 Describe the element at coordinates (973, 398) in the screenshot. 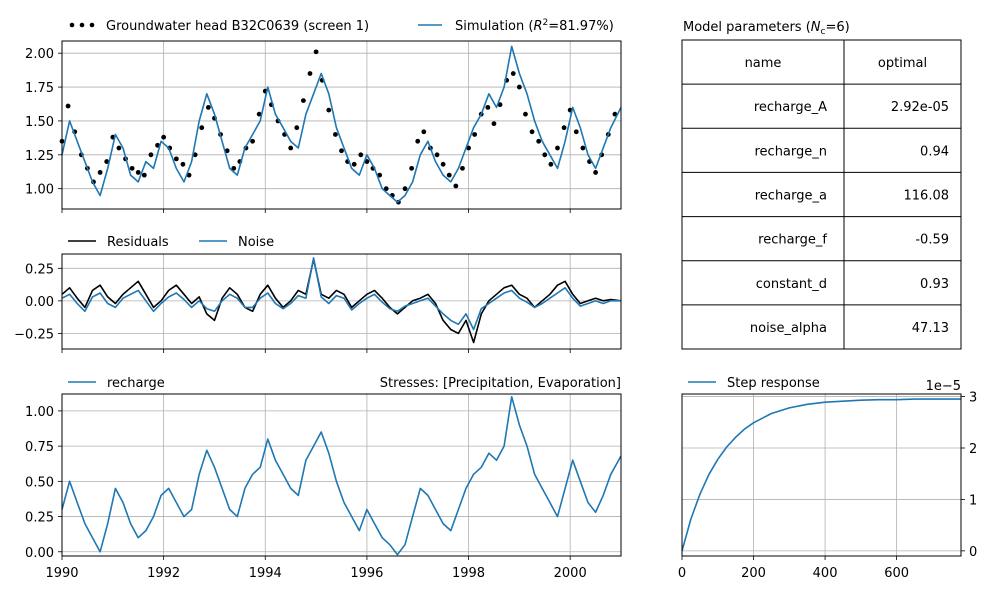

I see `y-tick-label: 3` at that location.